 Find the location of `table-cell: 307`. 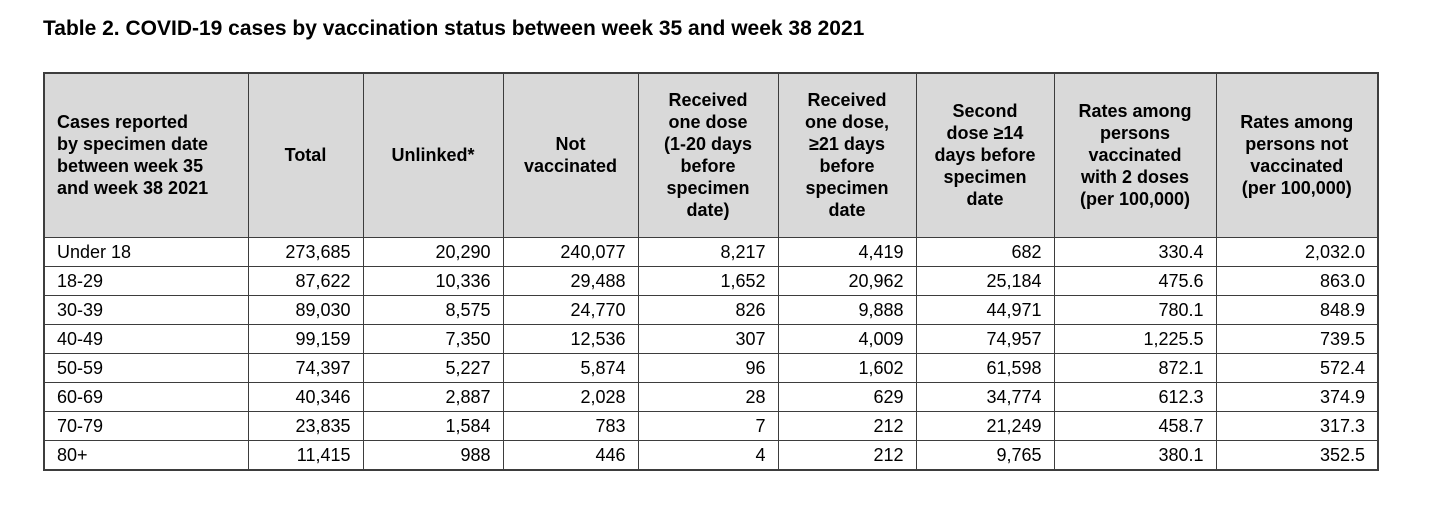

table-cell: 307 is located at coordinates (708, 338).